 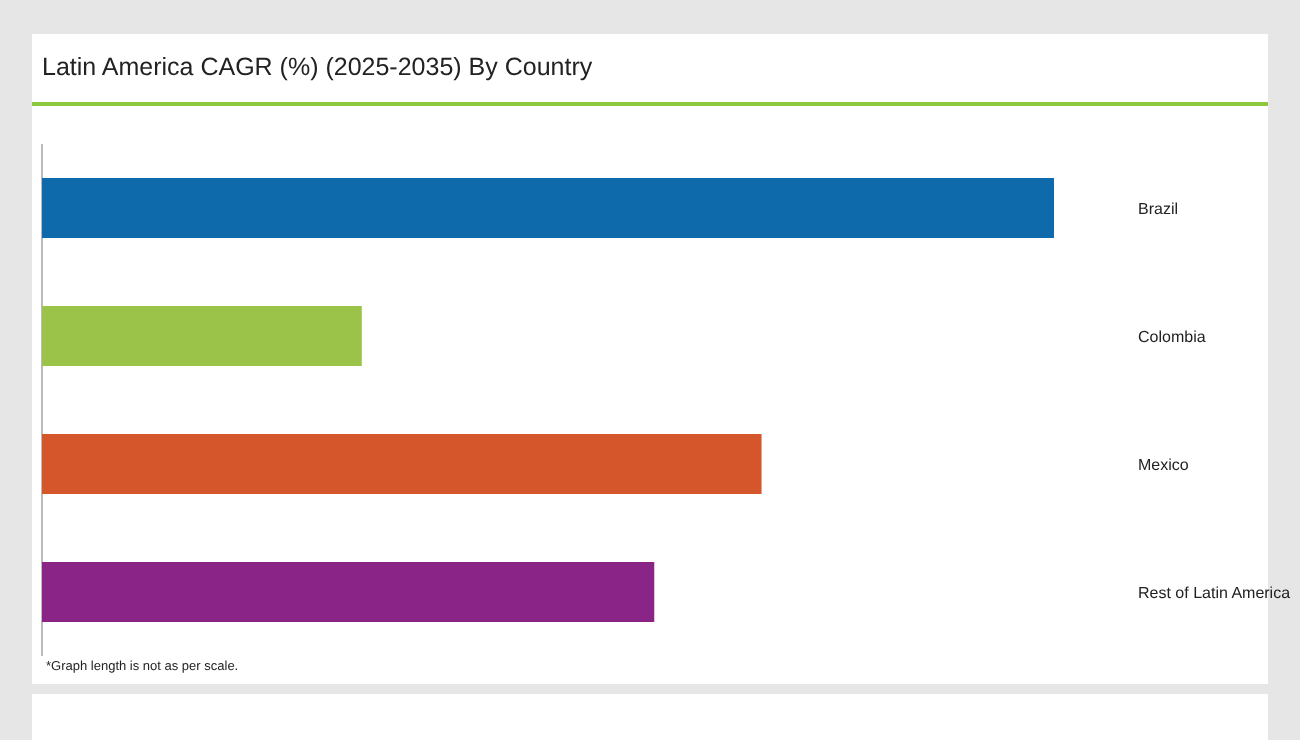 What do you see at coordinates (1158, 208) in the screenshot?
I see `y-tick-label: Brazil` at bounding box center [1158, 208].